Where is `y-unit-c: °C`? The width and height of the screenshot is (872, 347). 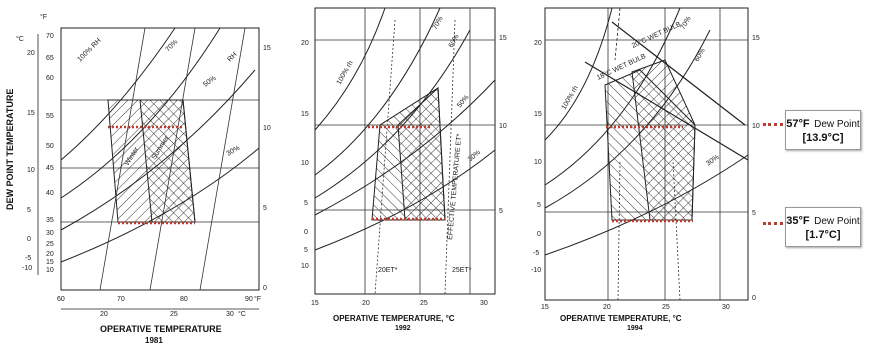 y-unit-c: °C is located at coordinates (20, 39).